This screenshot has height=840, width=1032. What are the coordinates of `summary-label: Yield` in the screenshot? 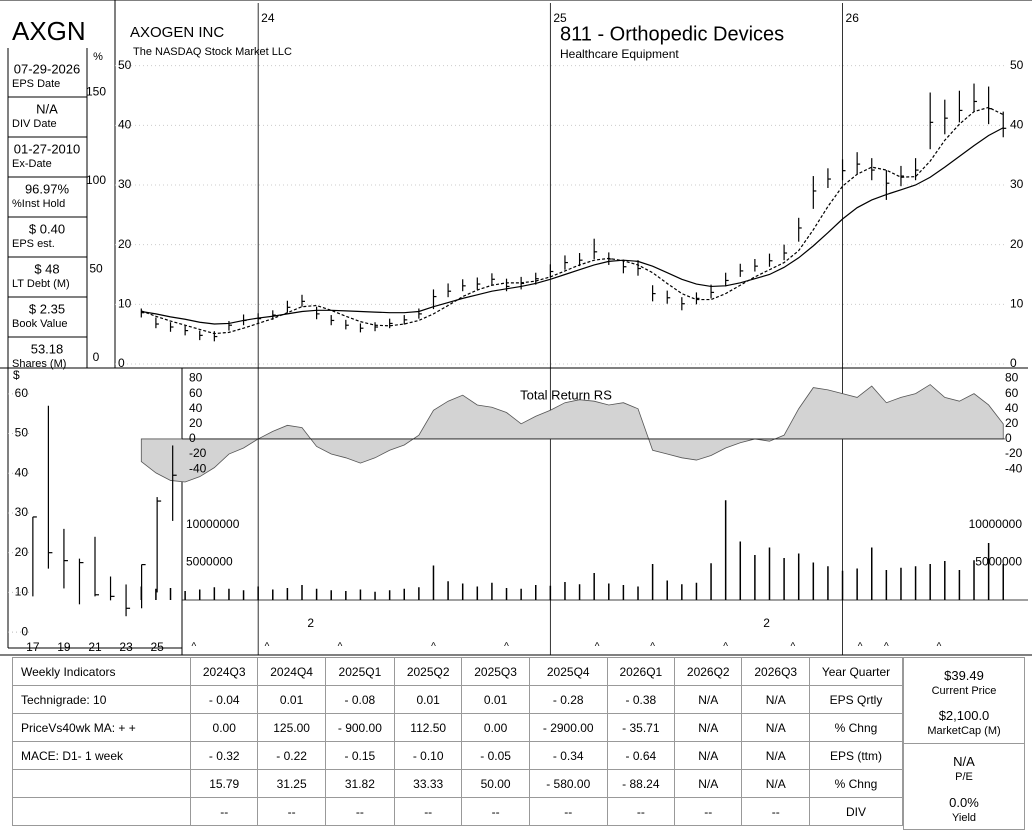 It's located at (964, 818).